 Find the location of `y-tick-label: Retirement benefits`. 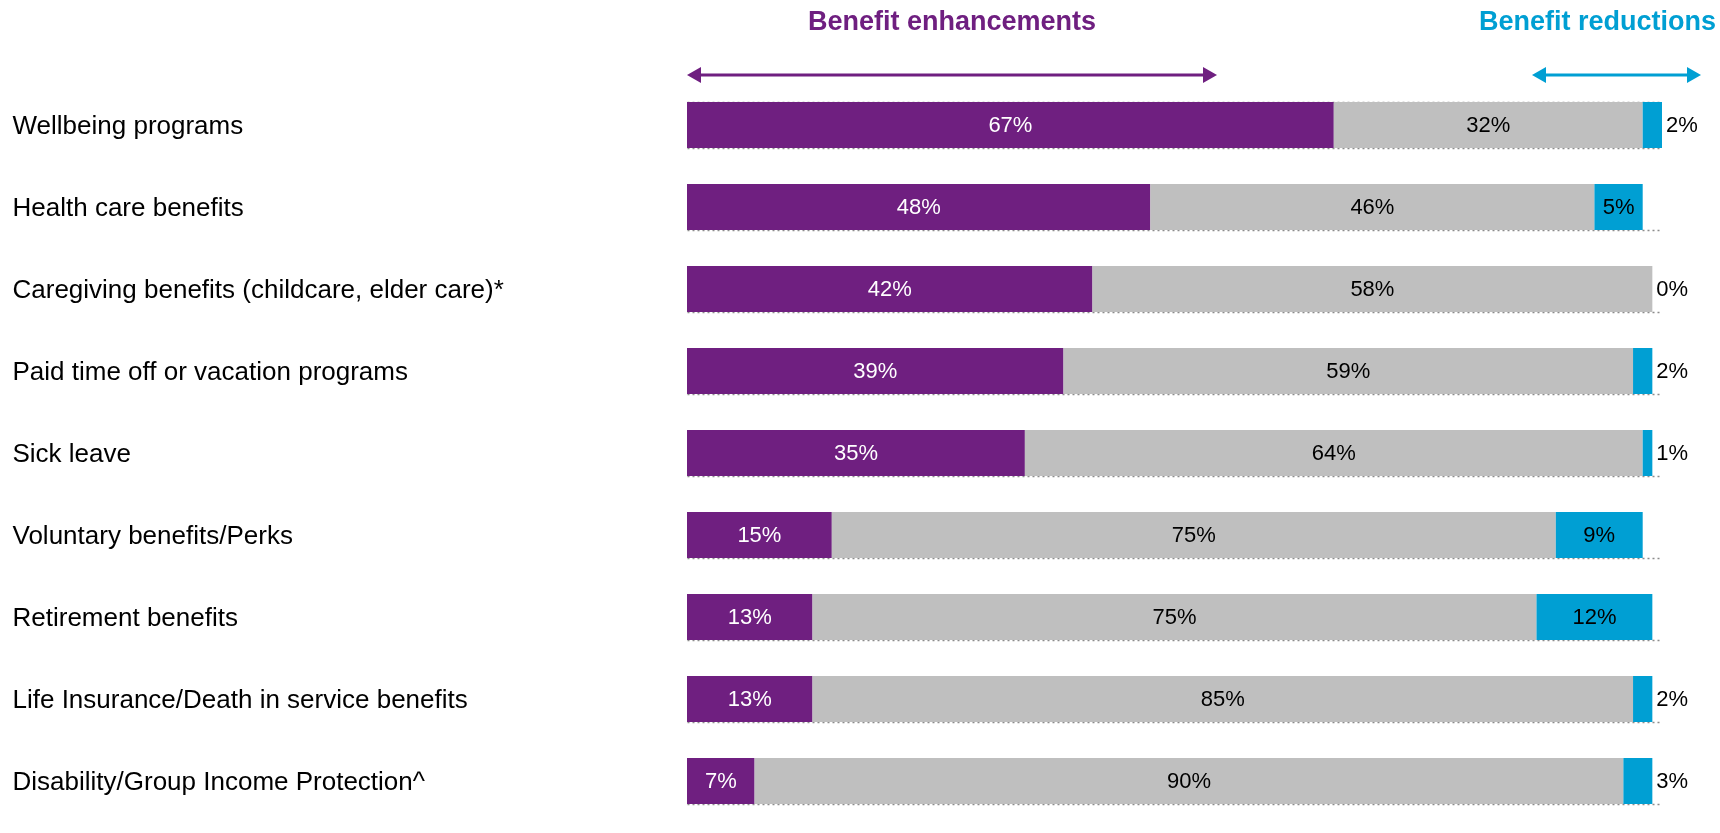

y-tick-label: Retirement benefits is located at coordinates (125, 616).